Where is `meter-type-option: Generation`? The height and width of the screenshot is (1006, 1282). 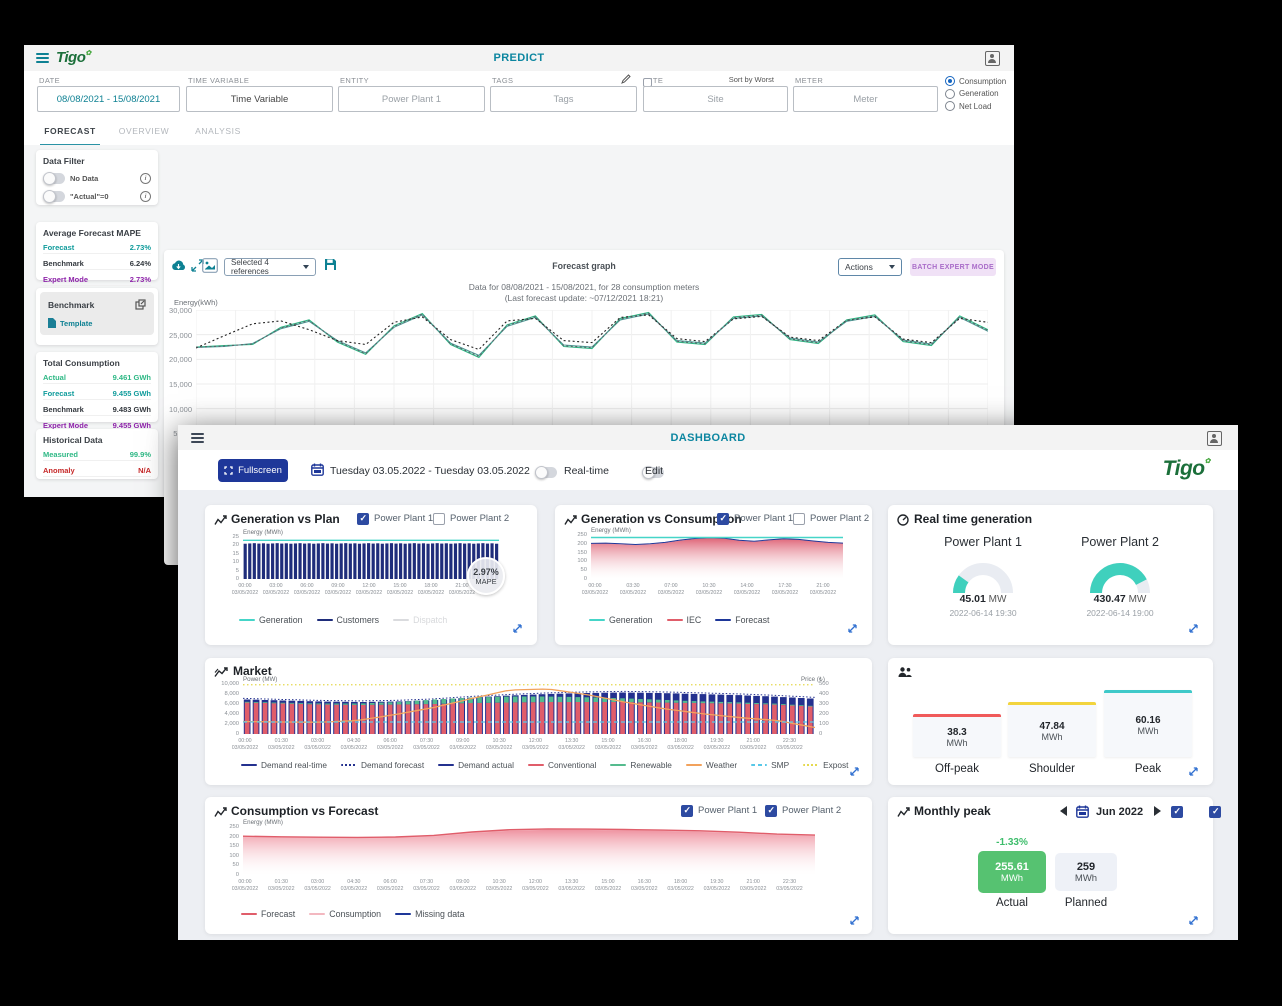 meter-type-option: Generation is located at coordinates (975, 93).